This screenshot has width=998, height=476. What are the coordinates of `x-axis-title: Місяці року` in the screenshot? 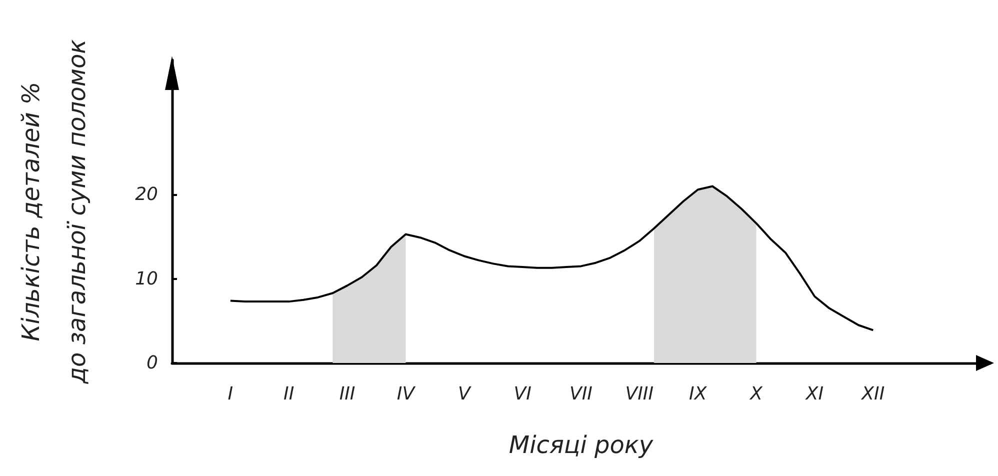 It's located at (581, 445).